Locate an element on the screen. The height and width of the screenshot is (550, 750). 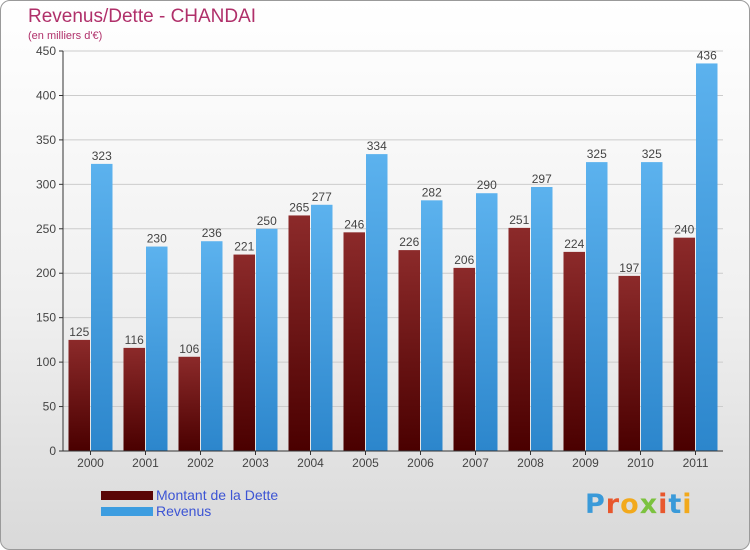
value-label-dette-2000: 125 is located at coordinates (79, 332).